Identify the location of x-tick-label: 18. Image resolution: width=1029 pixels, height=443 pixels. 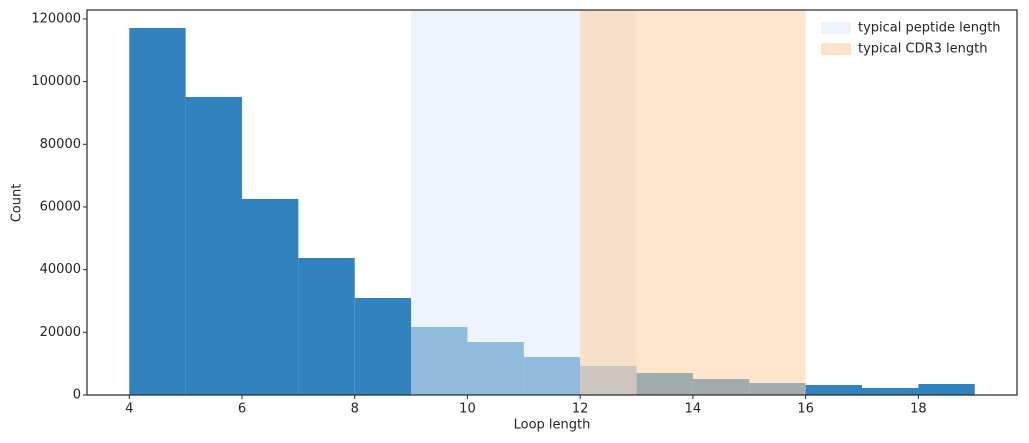
(918, 409).